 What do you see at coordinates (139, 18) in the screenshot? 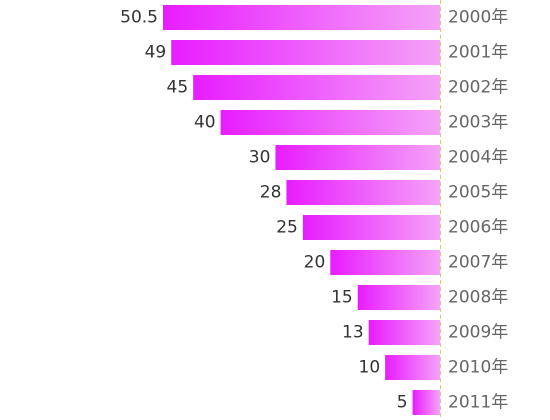
I see `value-label-0: 50.5` at bounding box center [139, 18].